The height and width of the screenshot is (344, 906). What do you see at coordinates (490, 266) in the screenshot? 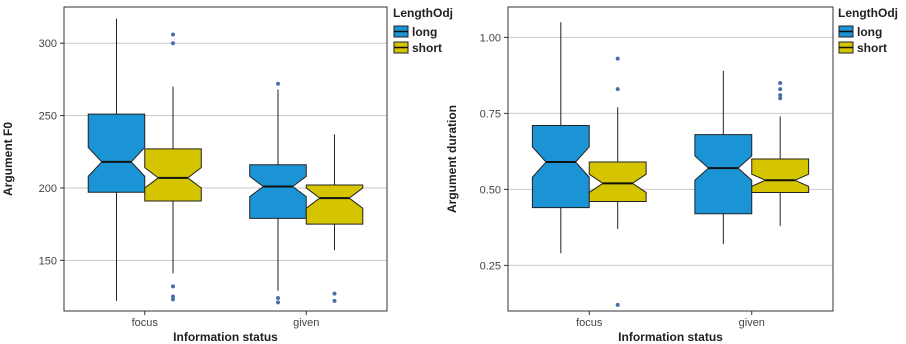
I see `y-tick-label: 0.25` at bounding box center [490, 266].